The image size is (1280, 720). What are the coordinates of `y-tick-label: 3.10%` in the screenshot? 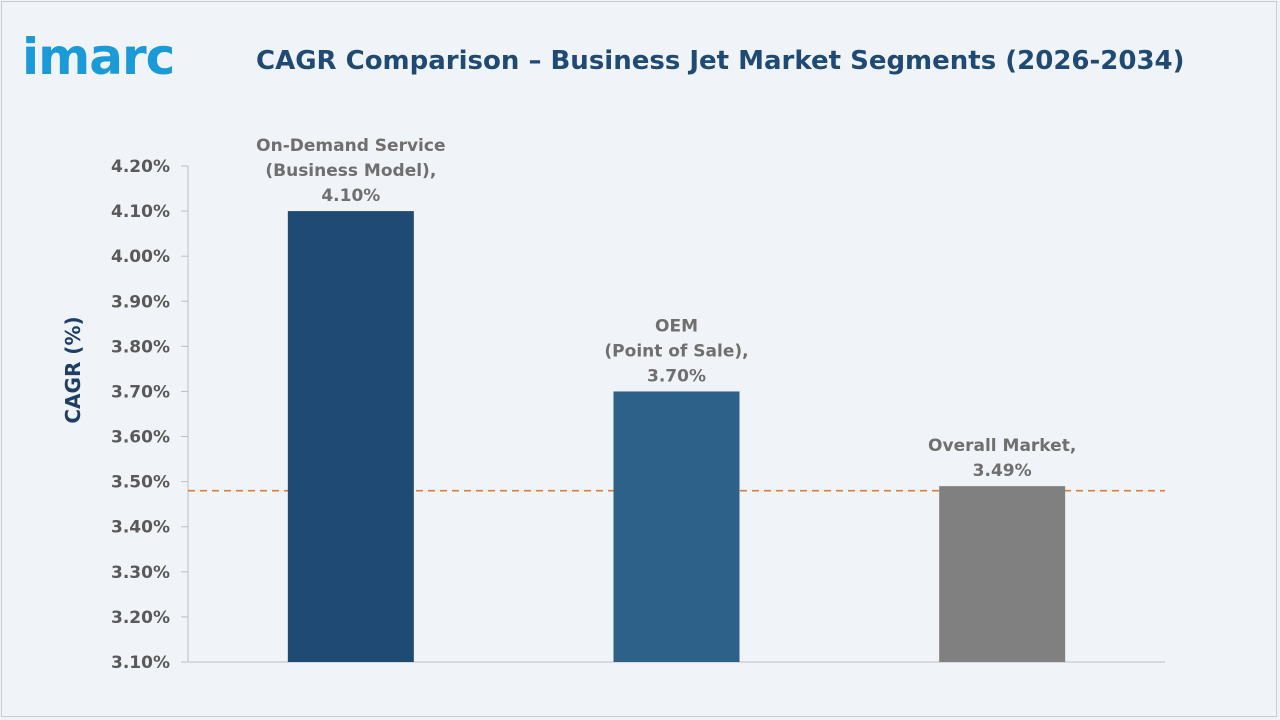 It's located at (140, 663).